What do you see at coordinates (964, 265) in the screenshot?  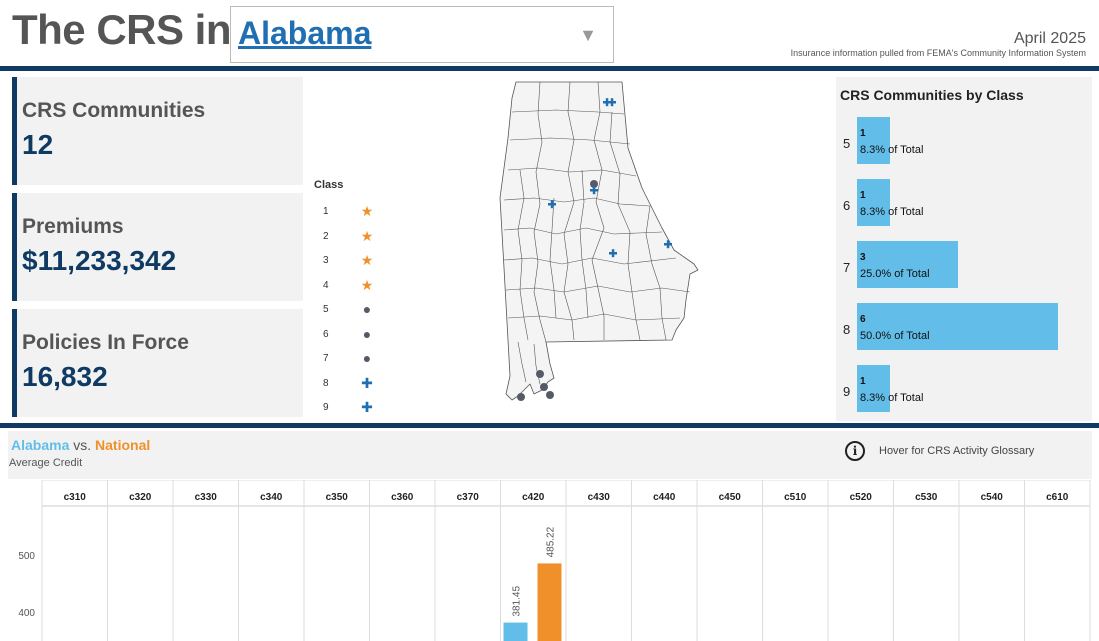 I see `class-row-7: 7 3 25.0% of Total` at bounding box center [964, 265].